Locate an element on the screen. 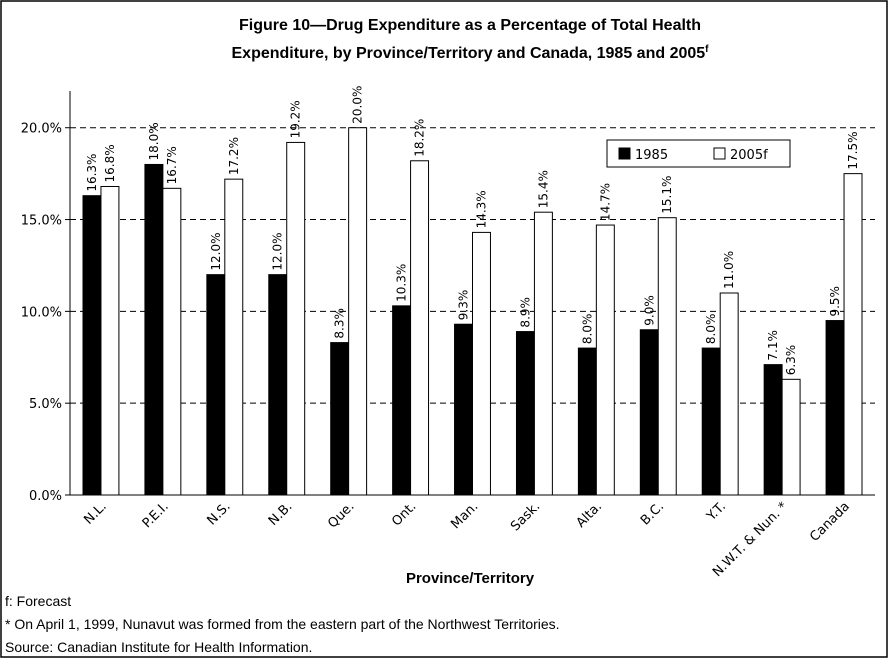 The image size is (890, 660). x-tick-label: N.L. is located at coordinates (95, 513).